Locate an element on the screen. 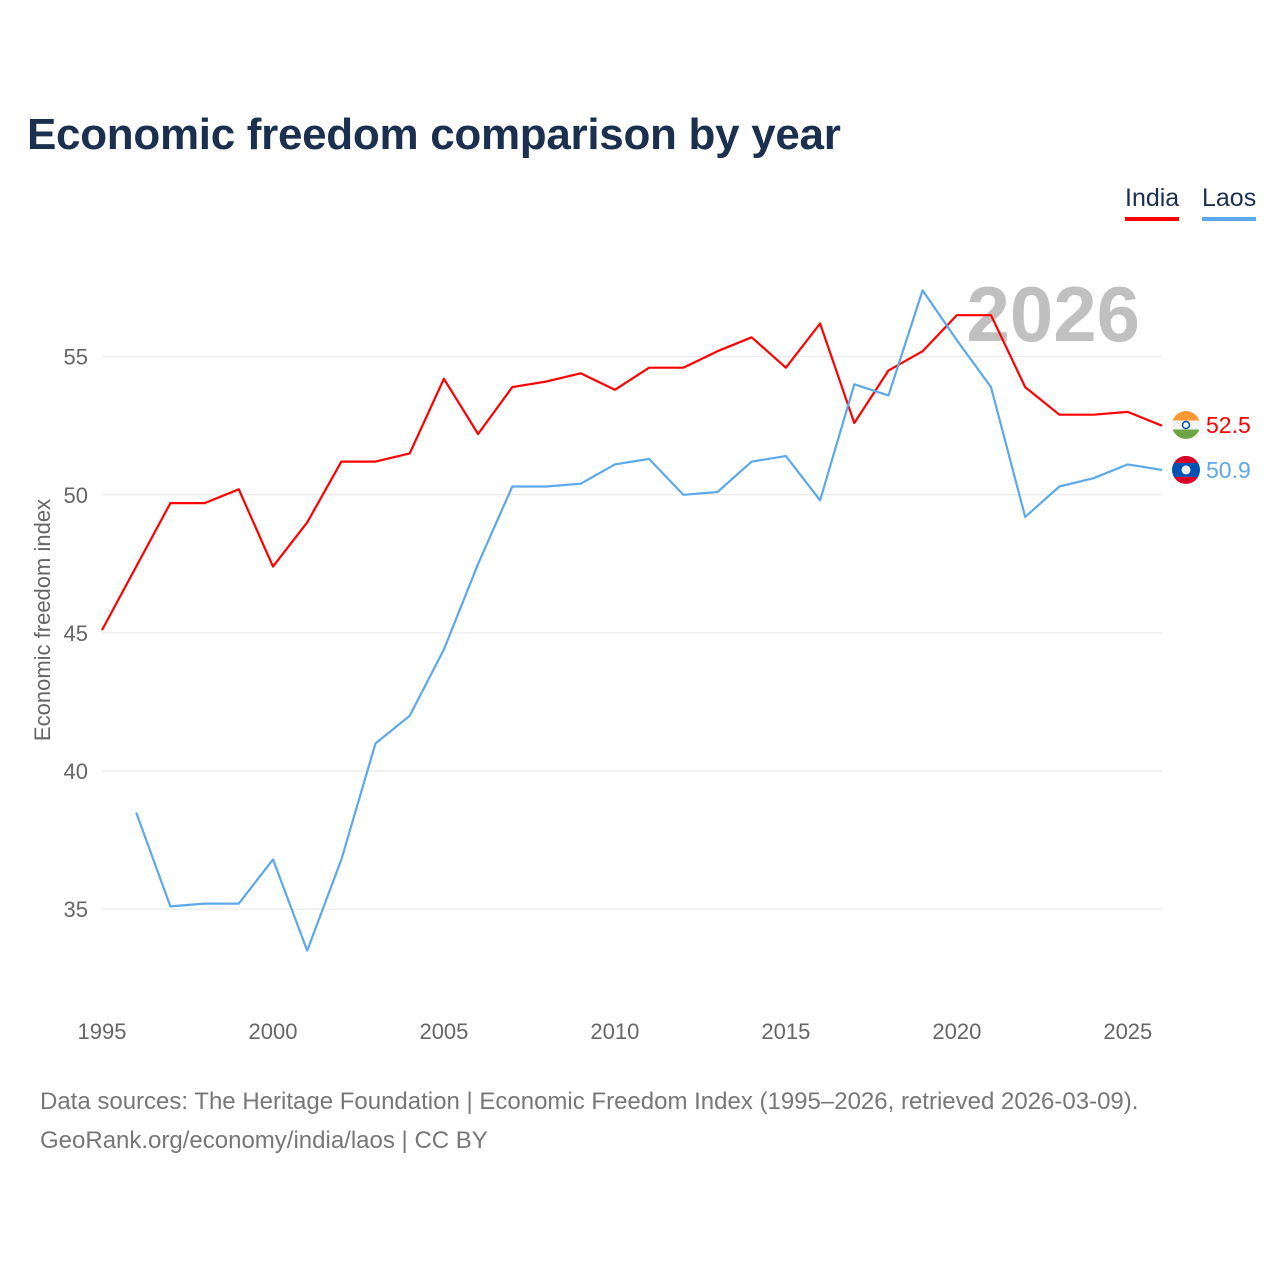 The image size is (1280, 1280). y-tick-label: 40 is located at coordinates (76, 771).